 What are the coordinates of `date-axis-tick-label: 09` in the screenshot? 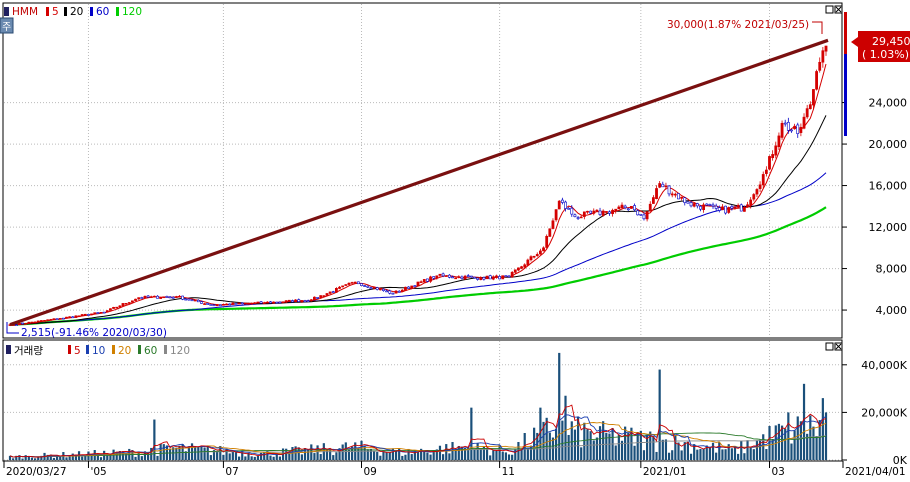 It's located at (370, 472).